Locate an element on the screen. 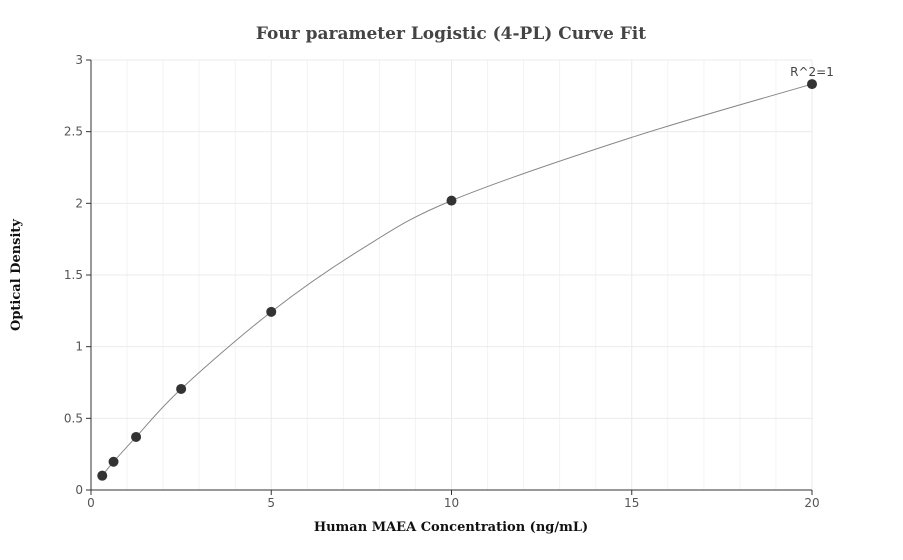 The image size is (903, 560). x-axis-ticks: 0 5 10 15 20 is located at coordinates (453, 500).